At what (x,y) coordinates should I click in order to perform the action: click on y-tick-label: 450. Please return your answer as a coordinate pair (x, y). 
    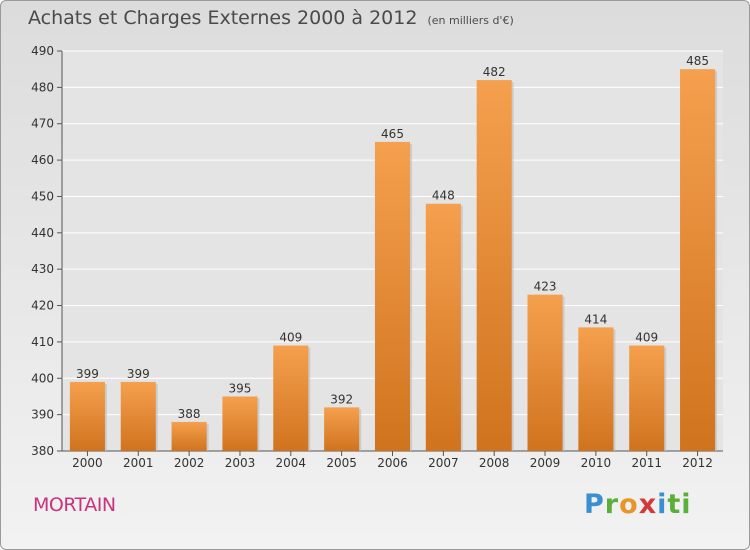
    Looking at the image, I should click on (42, 196).